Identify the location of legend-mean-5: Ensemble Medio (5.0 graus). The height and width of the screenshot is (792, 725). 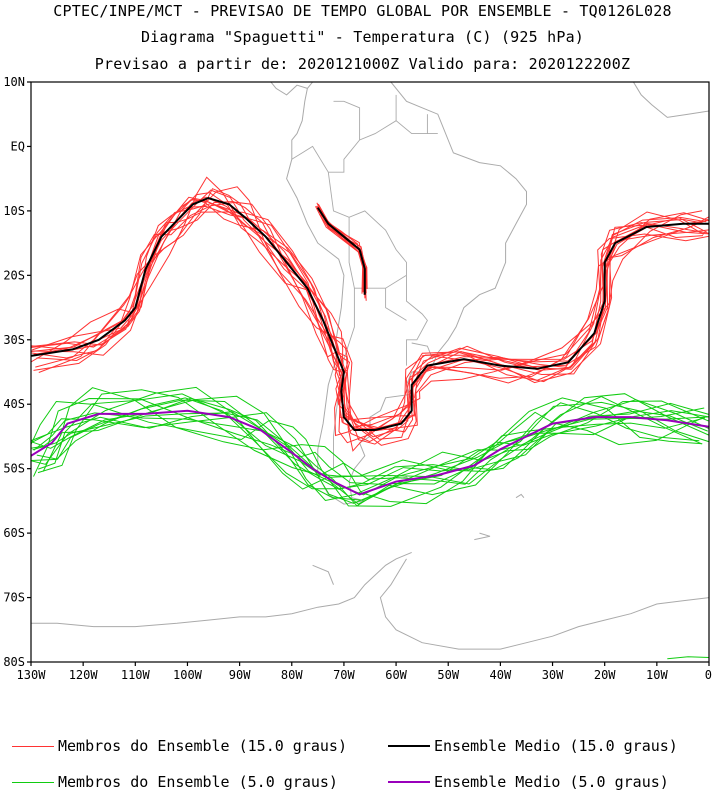
(528, 782).